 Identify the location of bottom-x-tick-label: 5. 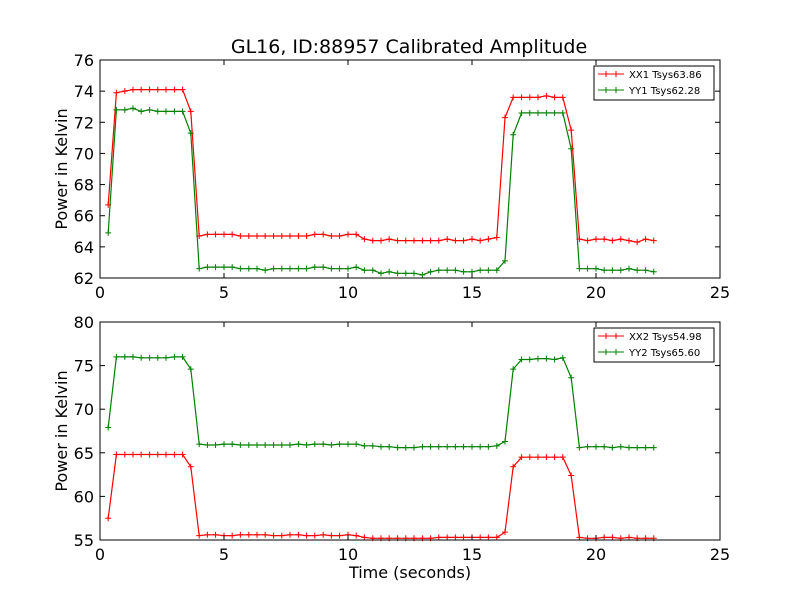
(224, 554).